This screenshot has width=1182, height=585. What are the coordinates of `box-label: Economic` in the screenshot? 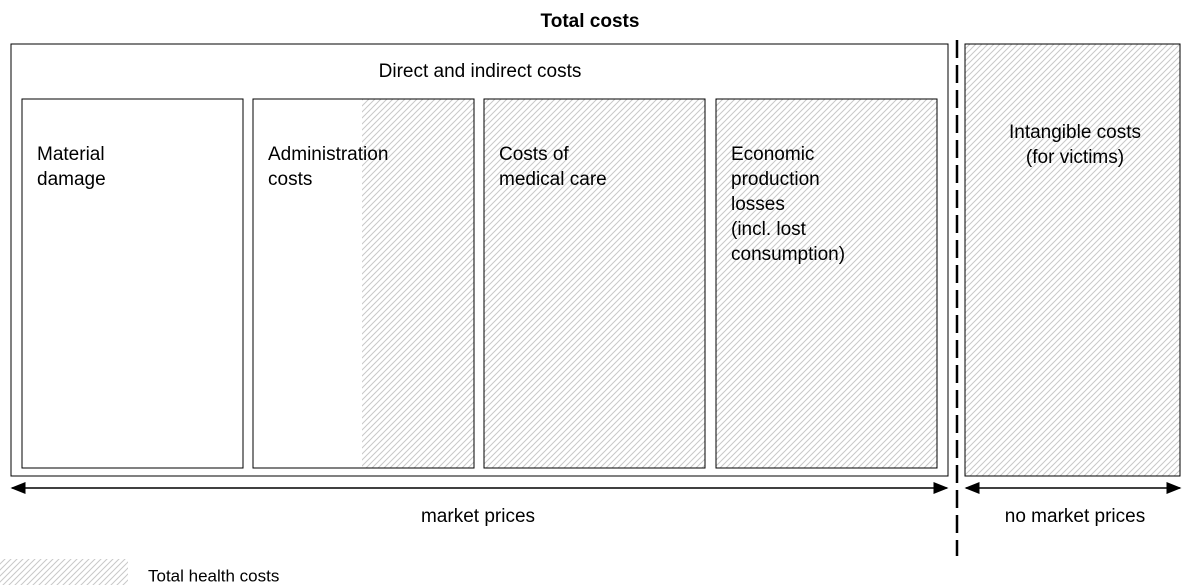 It's located at (772, 154).